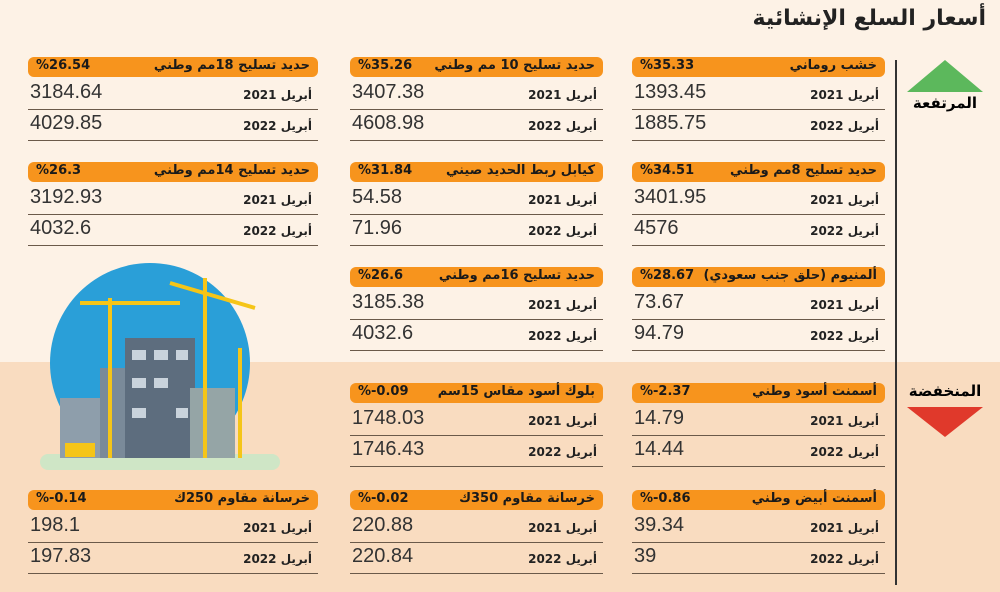  Describe the element at coordinates (59, 170) in the screenshot. I see `item-change: %26.3` at that location.